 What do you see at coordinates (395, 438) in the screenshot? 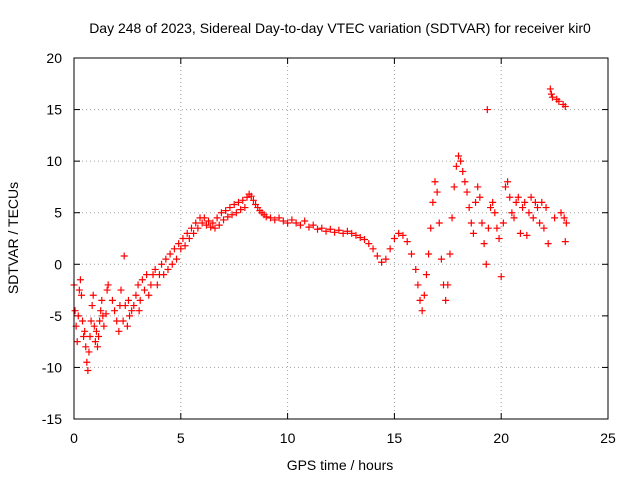
I see `x-tick-label: 15` at bounding box center [395, 438].